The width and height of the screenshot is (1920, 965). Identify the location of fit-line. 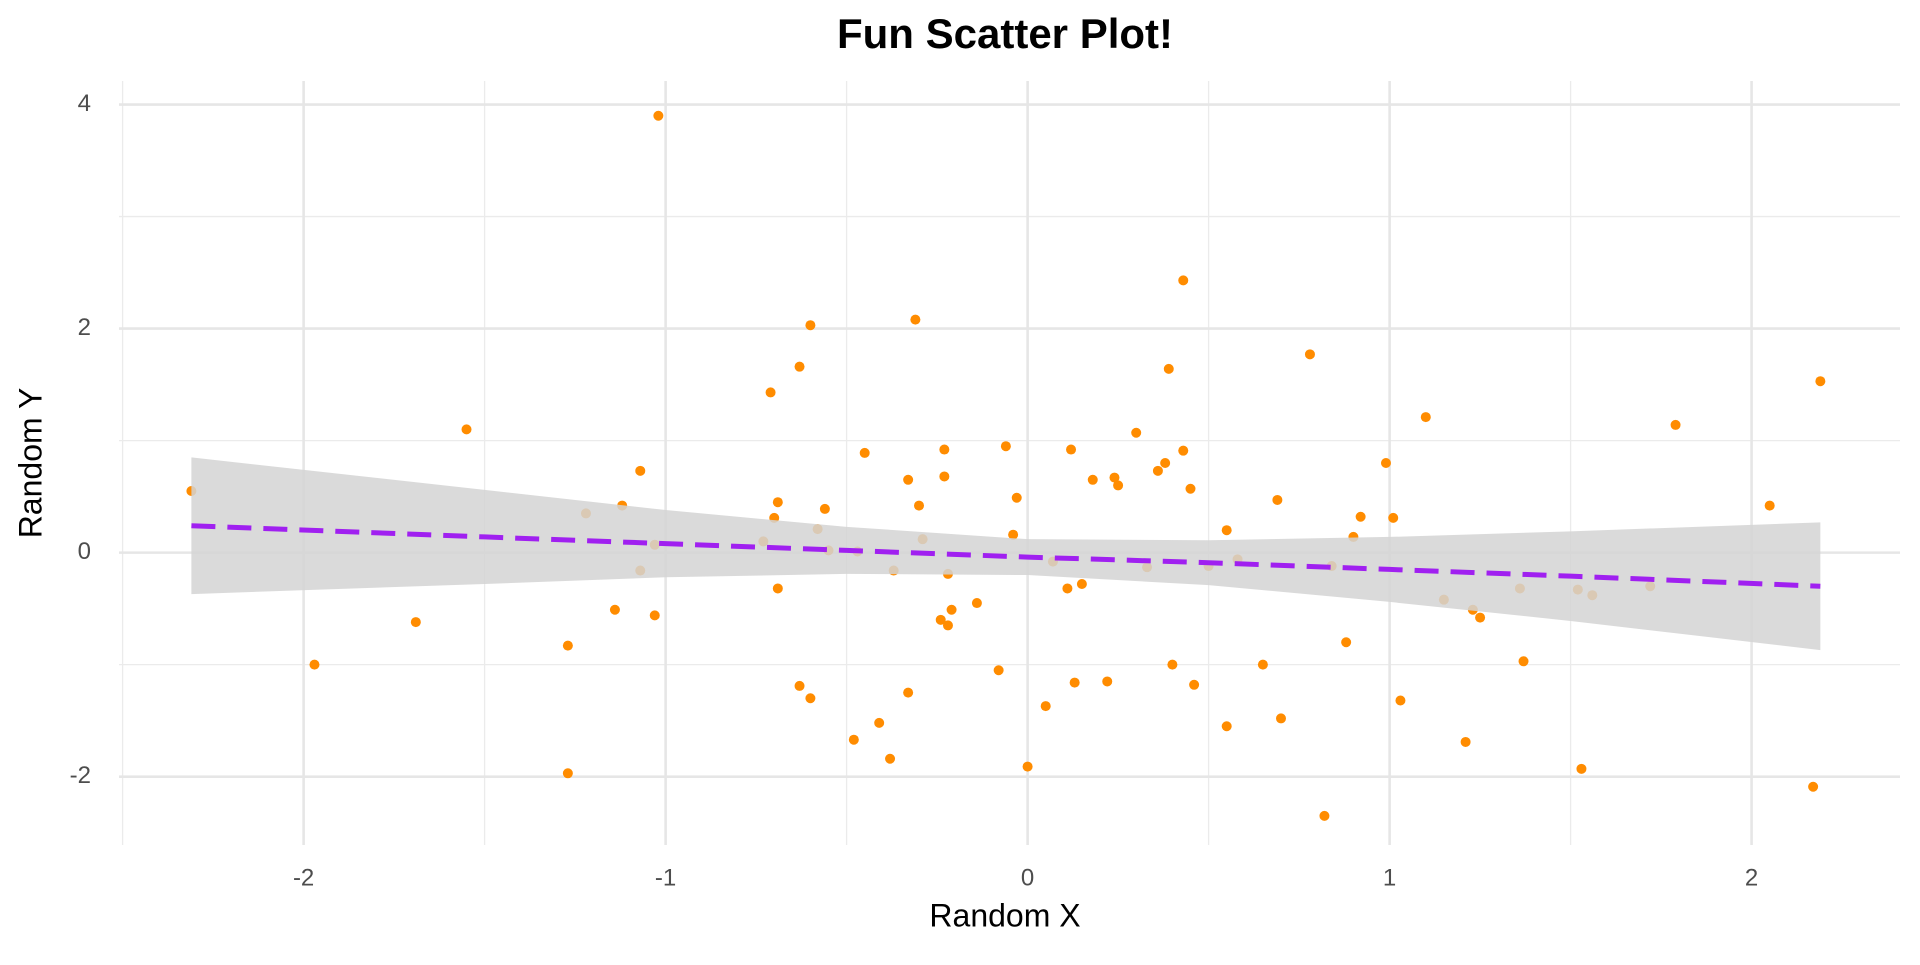
(1006, 556).